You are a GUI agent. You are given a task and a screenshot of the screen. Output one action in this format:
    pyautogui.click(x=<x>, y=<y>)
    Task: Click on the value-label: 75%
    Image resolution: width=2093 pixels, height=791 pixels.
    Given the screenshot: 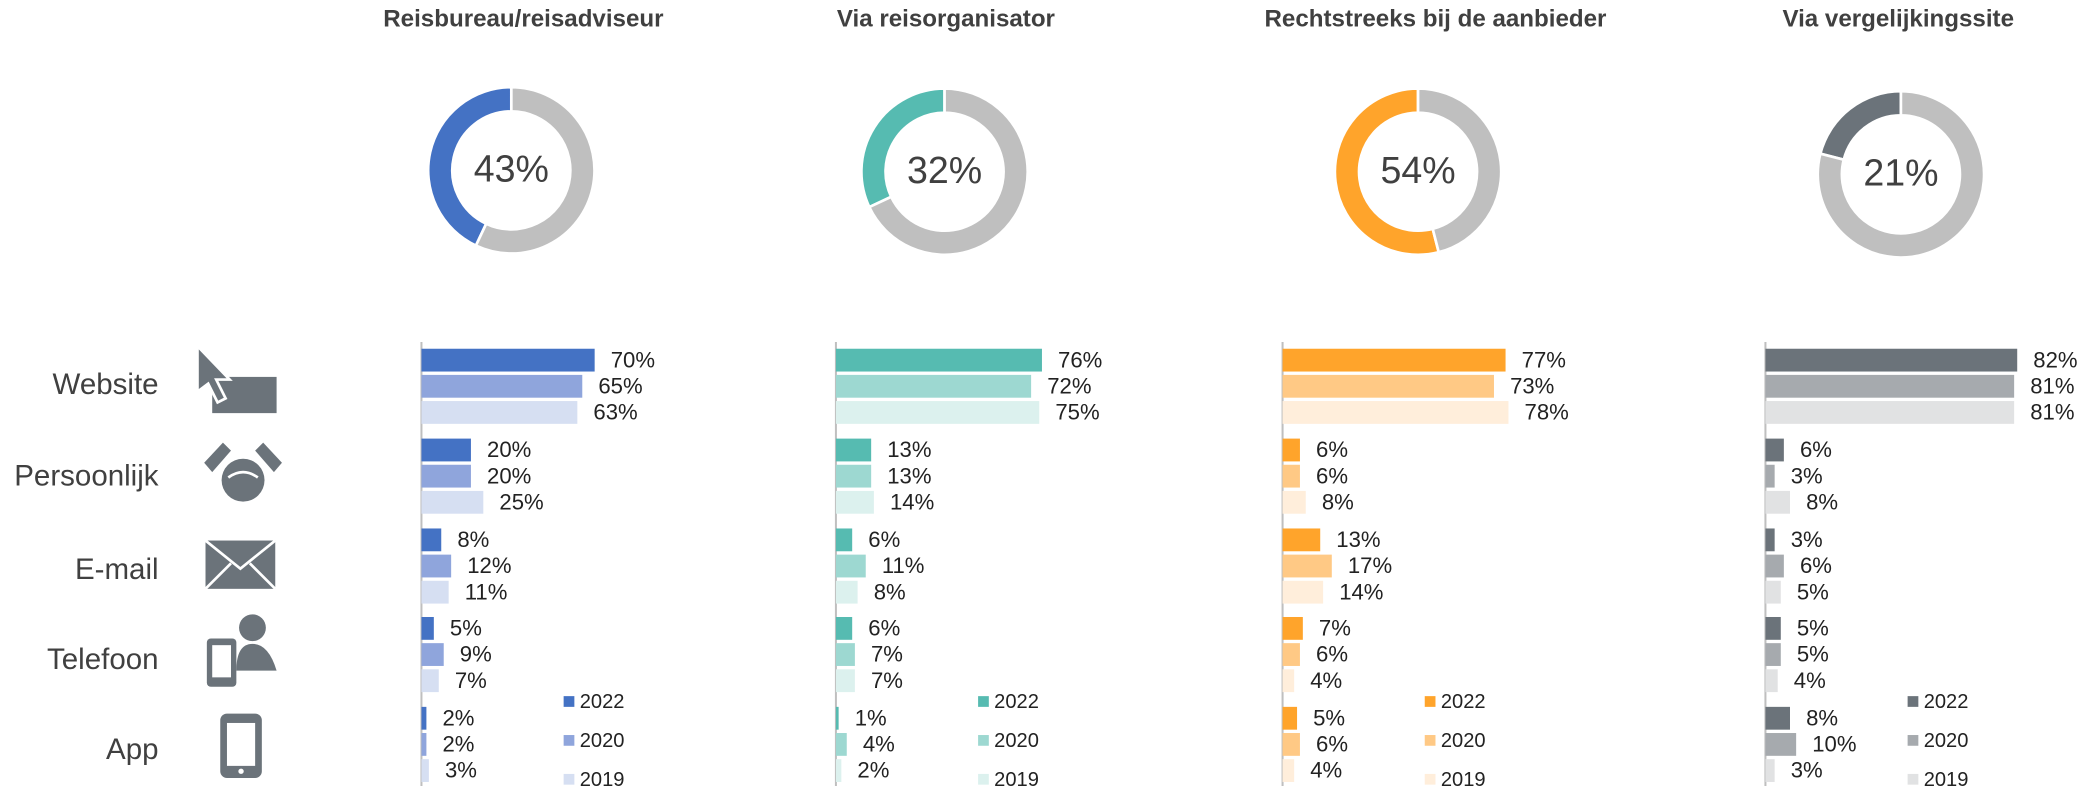 What is the action you would take?
    pyautogui.click(x=1077, y=412)
    